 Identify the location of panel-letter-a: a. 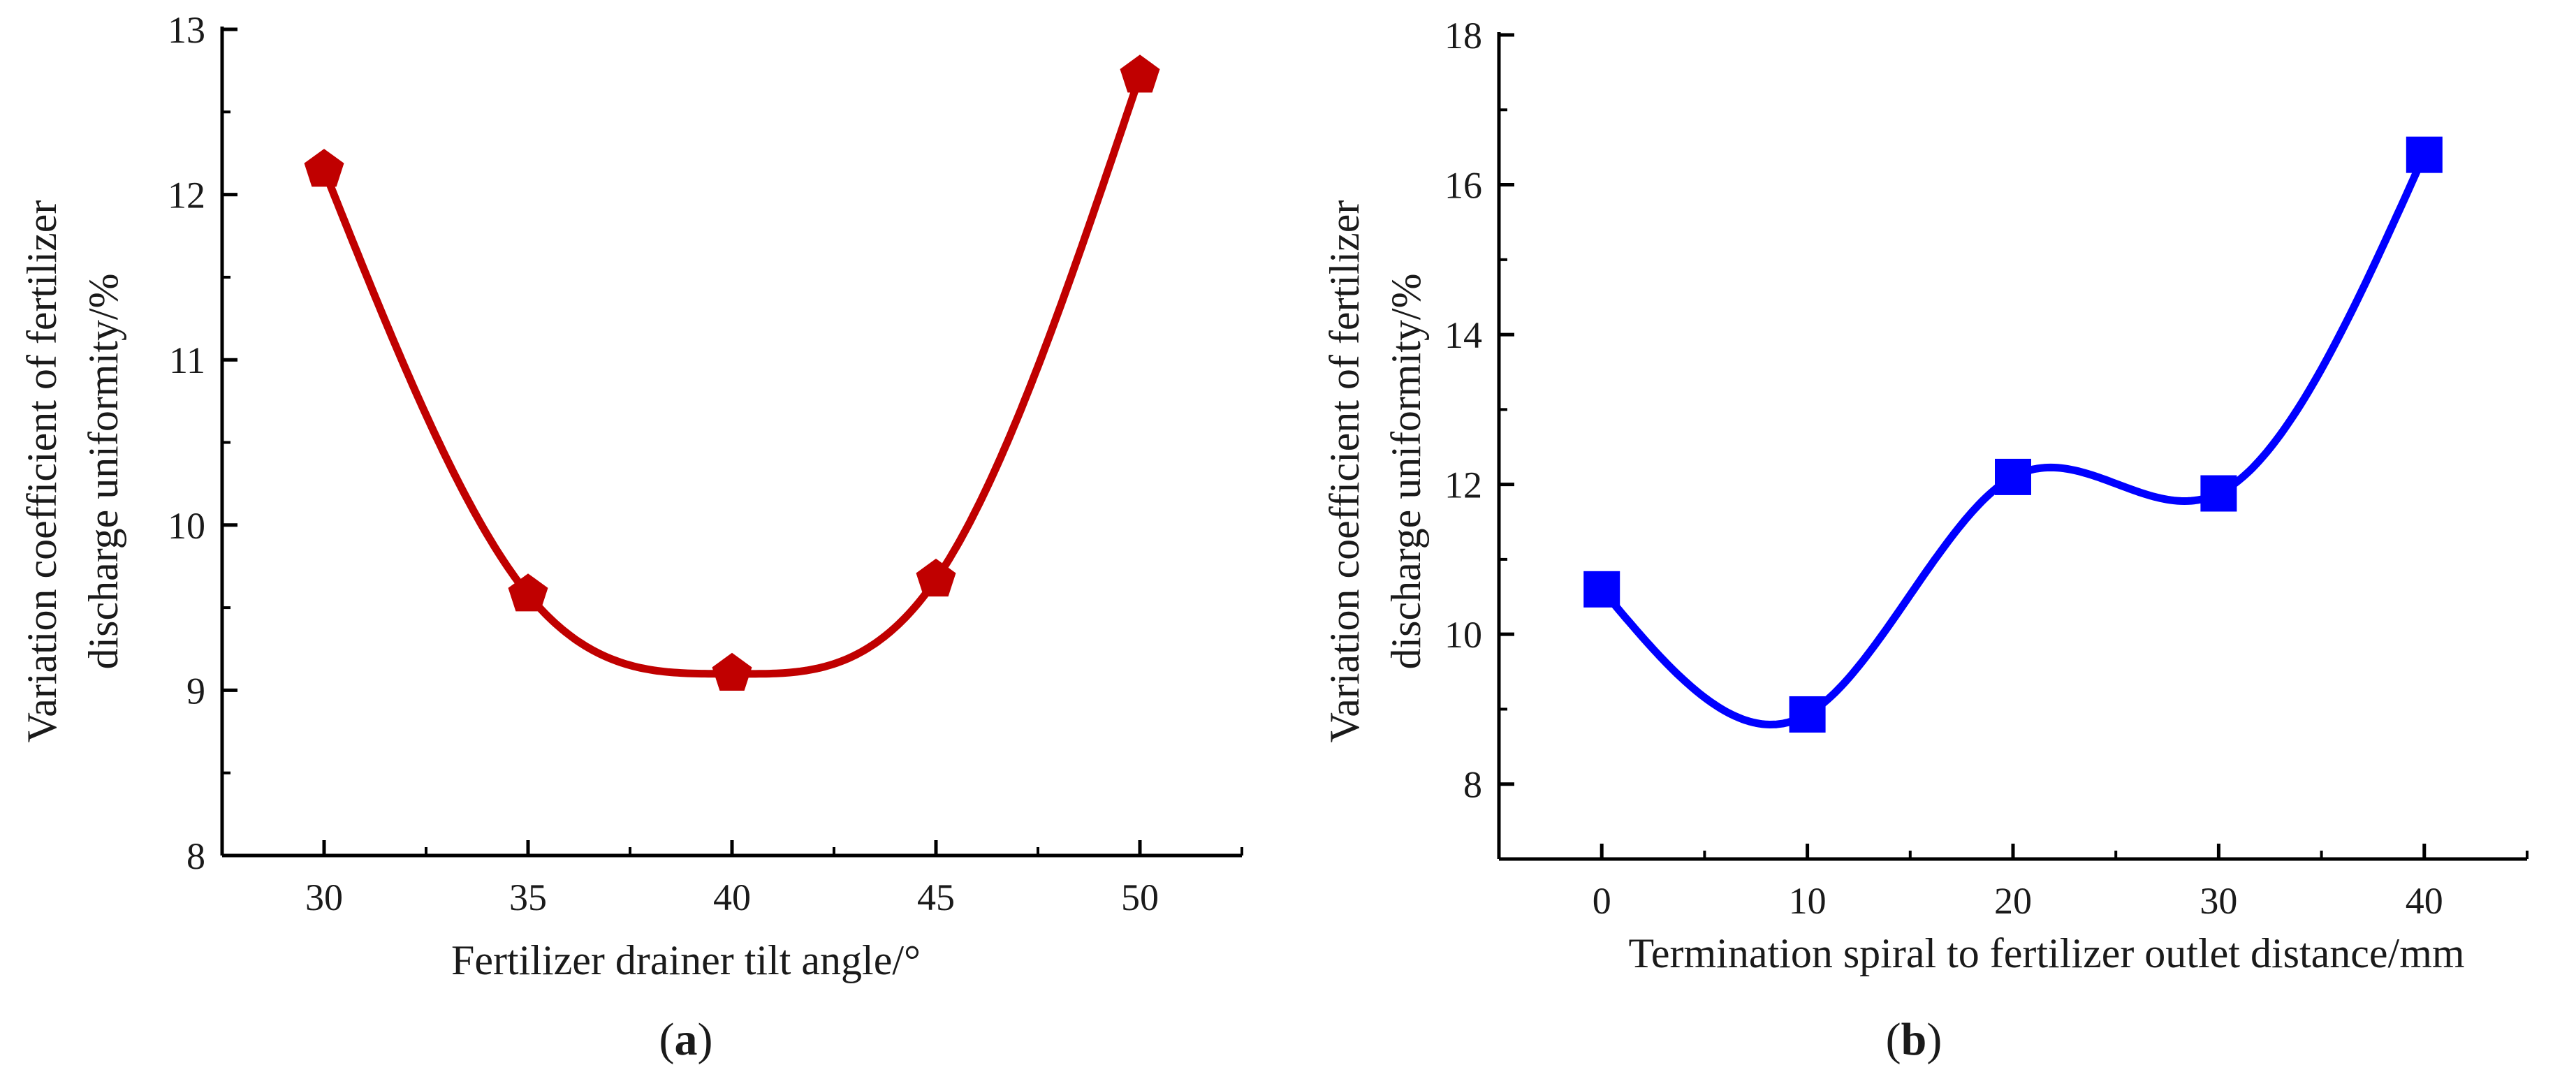
(686, 1039).